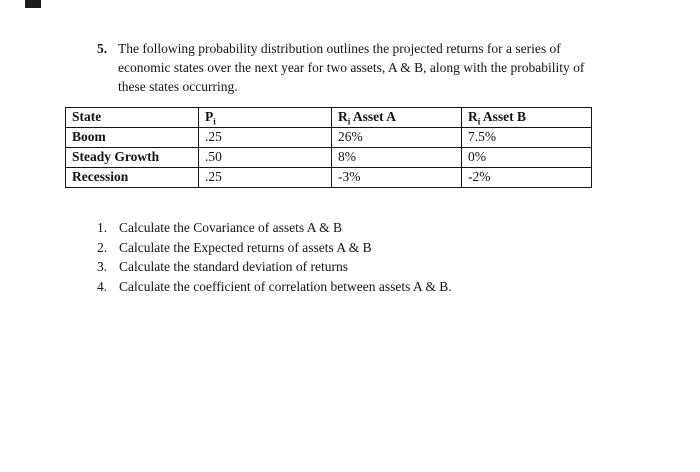  What do you see at coordinates (132, 177) in the screenshot?
I see `cell-state: Recession` at bounding box center [132, 177].